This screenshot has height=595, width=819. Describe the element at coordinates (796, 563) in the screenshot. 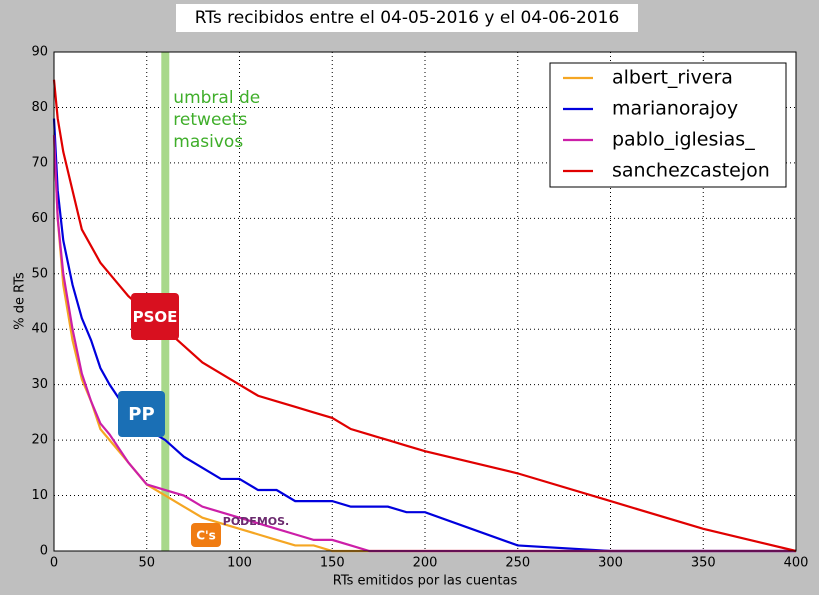

I see `x-tick-label: 400` at that location.